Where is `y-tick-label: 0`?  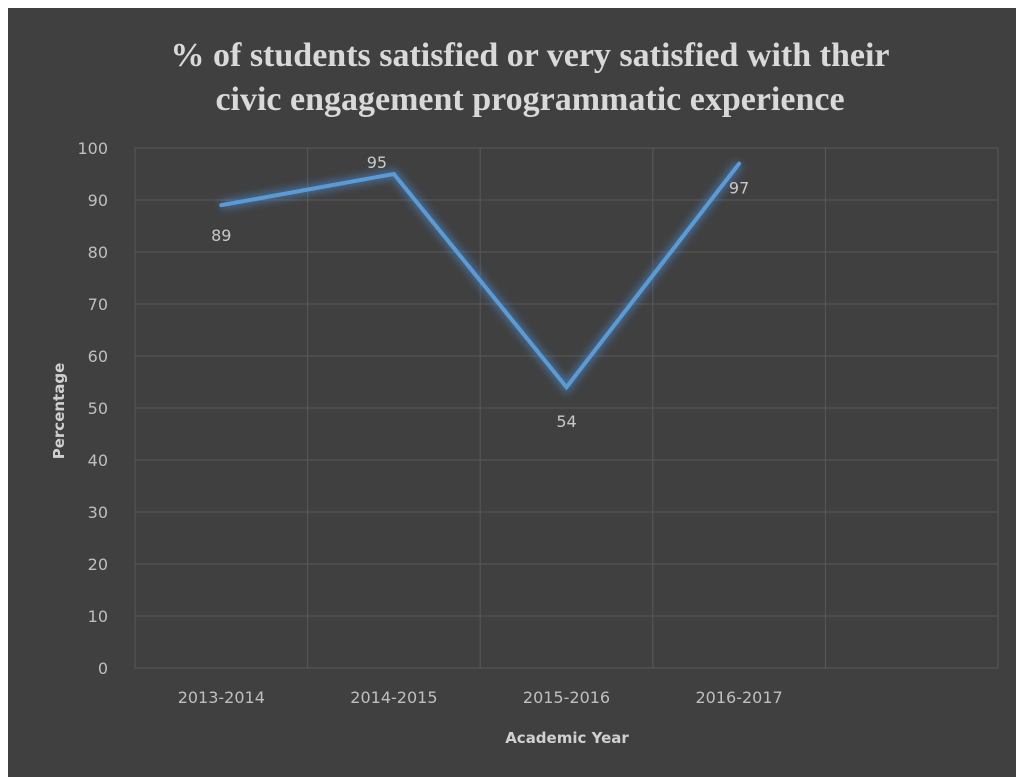
y-tick-label: 0 is located at coordinates (103, 668).